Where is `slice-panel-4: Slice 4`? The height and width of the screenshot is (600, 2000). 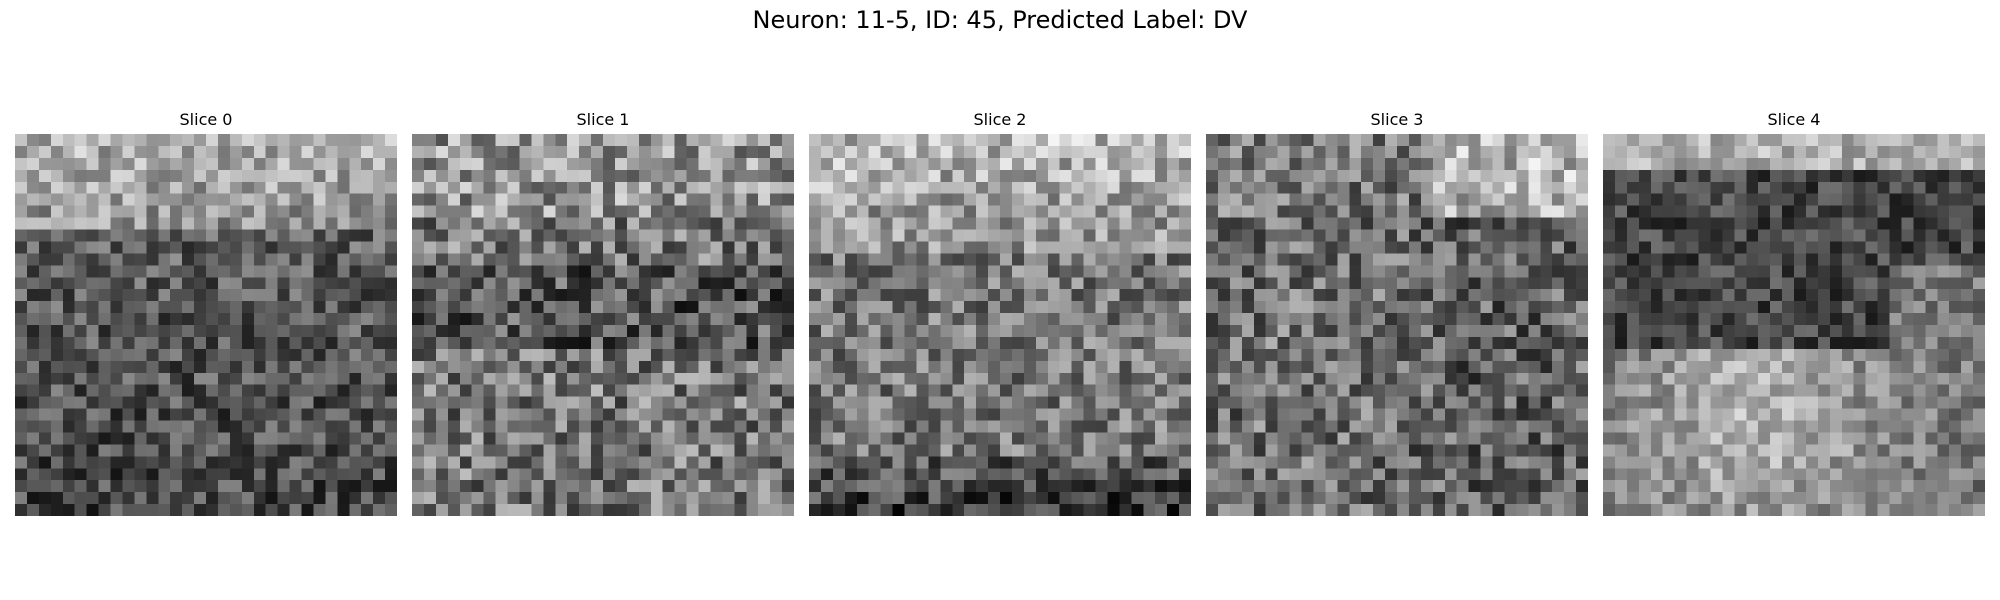 slice-panel-4: Slice 4 is located at coordinates (1794, 312).